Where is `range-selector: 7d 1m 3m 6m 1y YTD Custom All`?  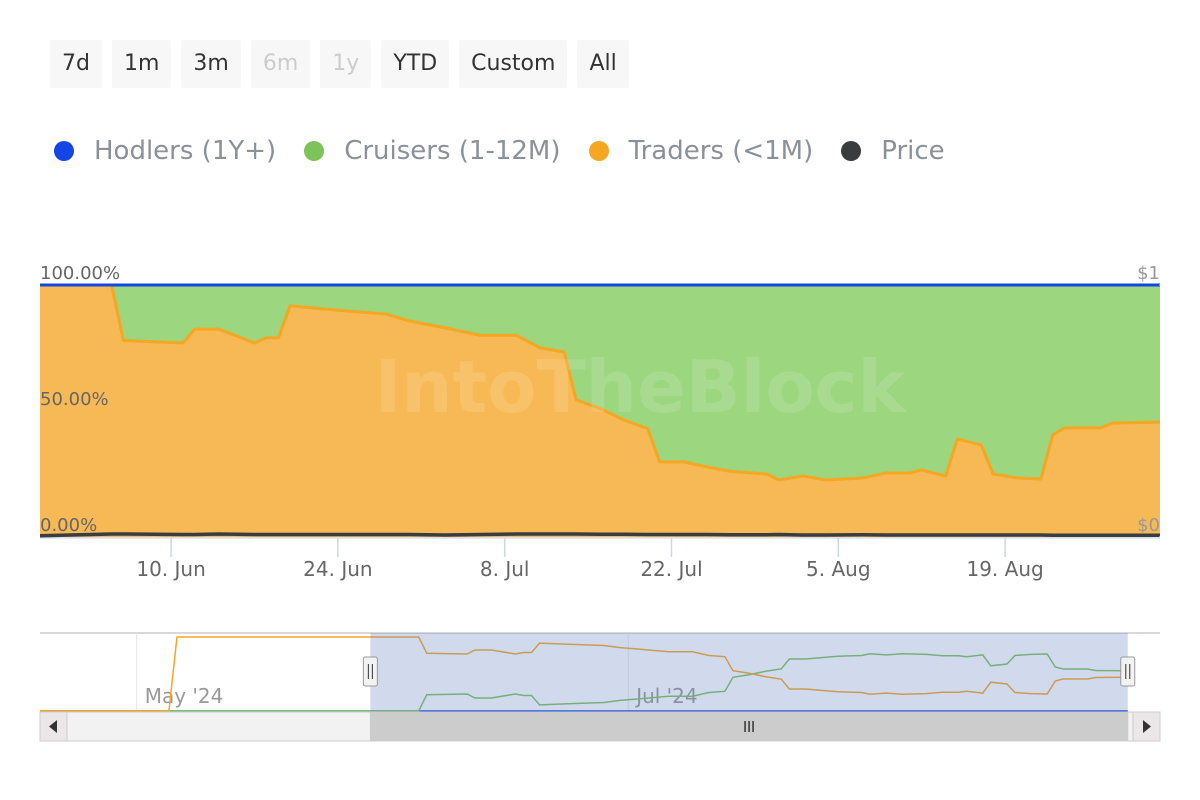 range-selector: 7d 1m 3m 6m 1y YTD Custom All is located at coordinates (339, 64).